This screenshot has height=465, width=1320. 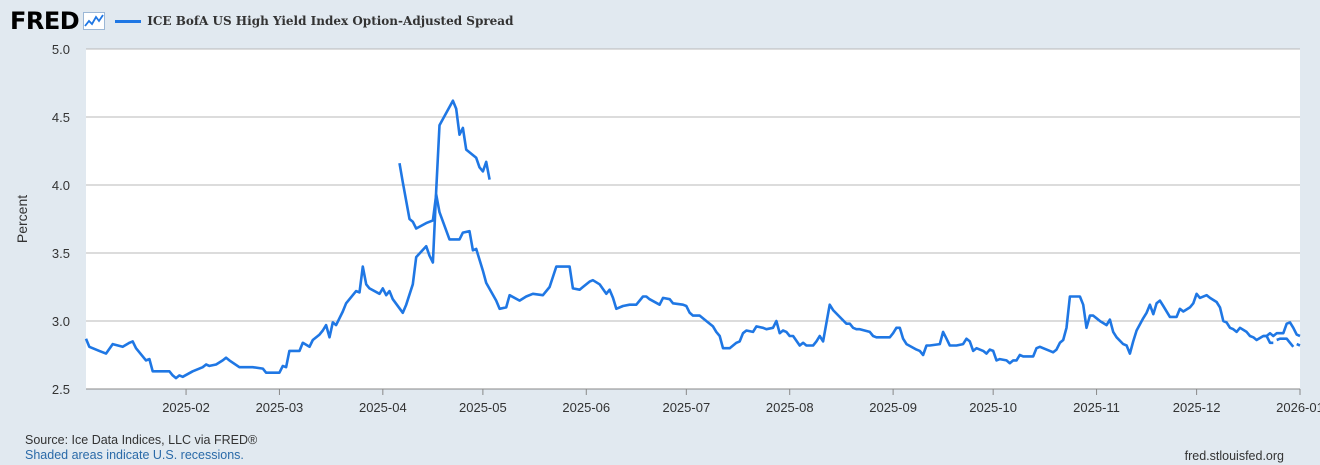 What do you see at coordinates (141, 440) in the screenshot?
I see `source-note: Source: Ice Data Indices, LLC via FRED®` at bounding box center [141, 440].